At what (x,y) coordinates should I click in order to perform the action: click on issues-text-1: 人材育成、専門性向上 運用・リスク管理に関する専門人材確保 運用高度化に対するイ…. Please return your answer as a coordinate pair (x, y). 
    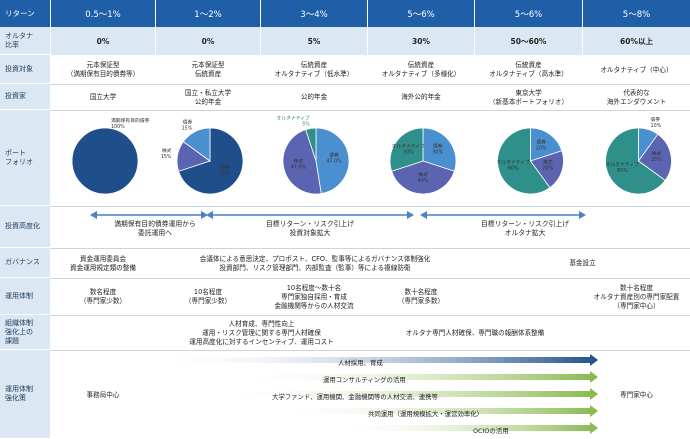
    Looking at the image, I should click on (261, 332).